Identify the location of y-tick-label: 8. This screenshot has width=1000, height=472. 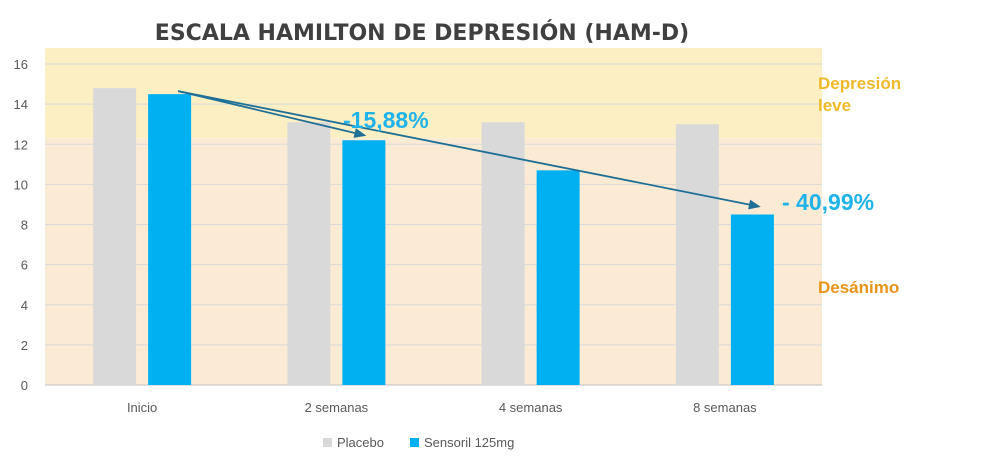
(24, 225).